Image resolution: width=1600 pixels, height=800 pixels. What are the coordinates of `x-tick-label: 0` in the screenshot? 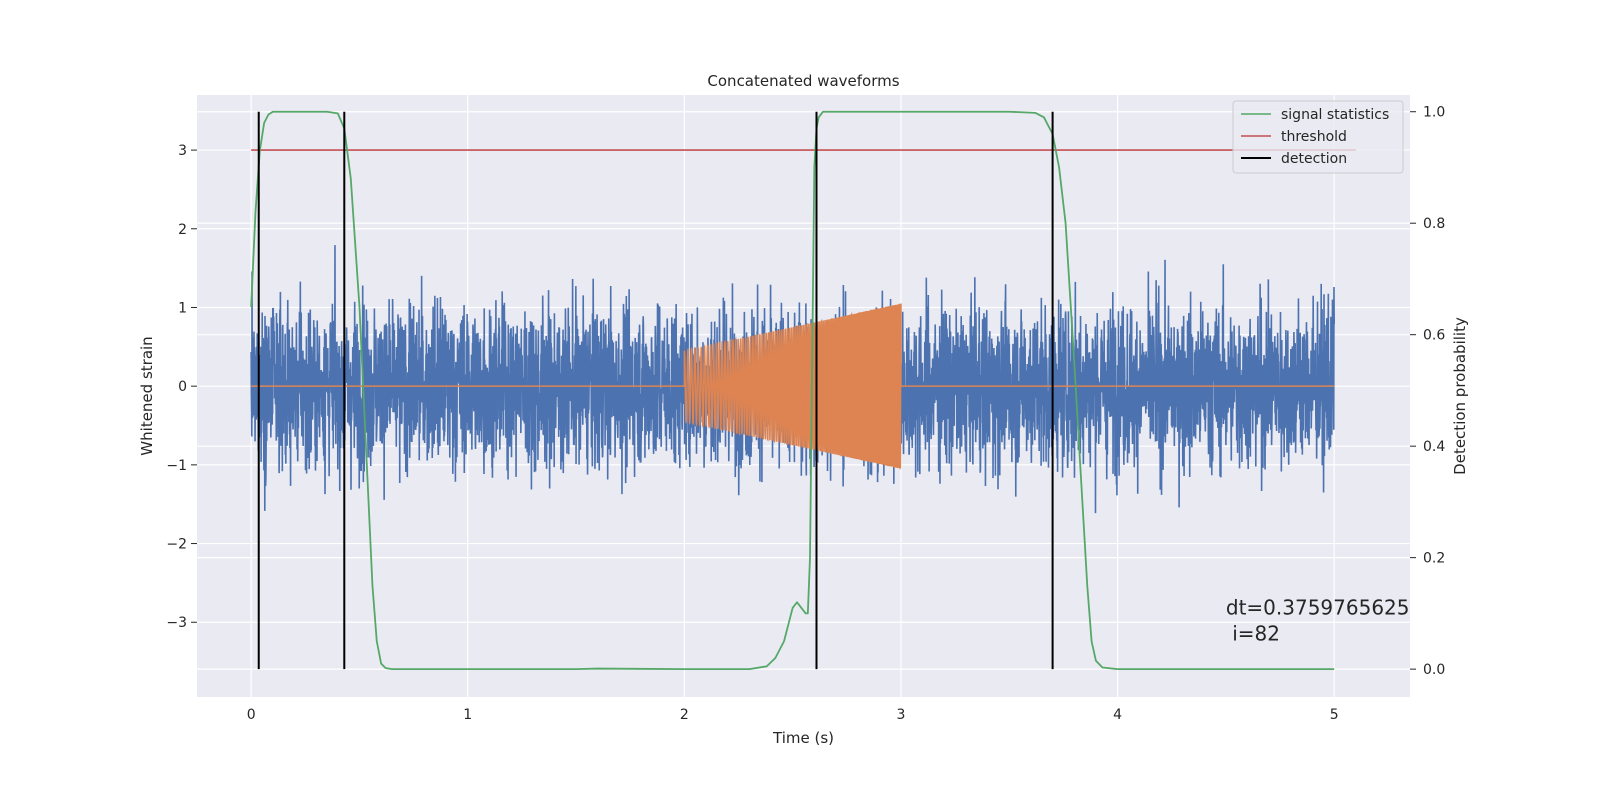 It's located at (251, 715).